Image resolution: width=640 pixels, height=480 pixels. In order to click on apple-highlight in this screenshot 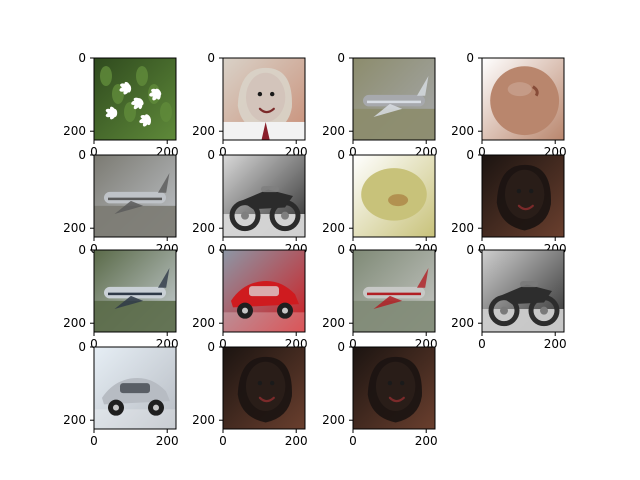, I will do `click(519, 89)`.